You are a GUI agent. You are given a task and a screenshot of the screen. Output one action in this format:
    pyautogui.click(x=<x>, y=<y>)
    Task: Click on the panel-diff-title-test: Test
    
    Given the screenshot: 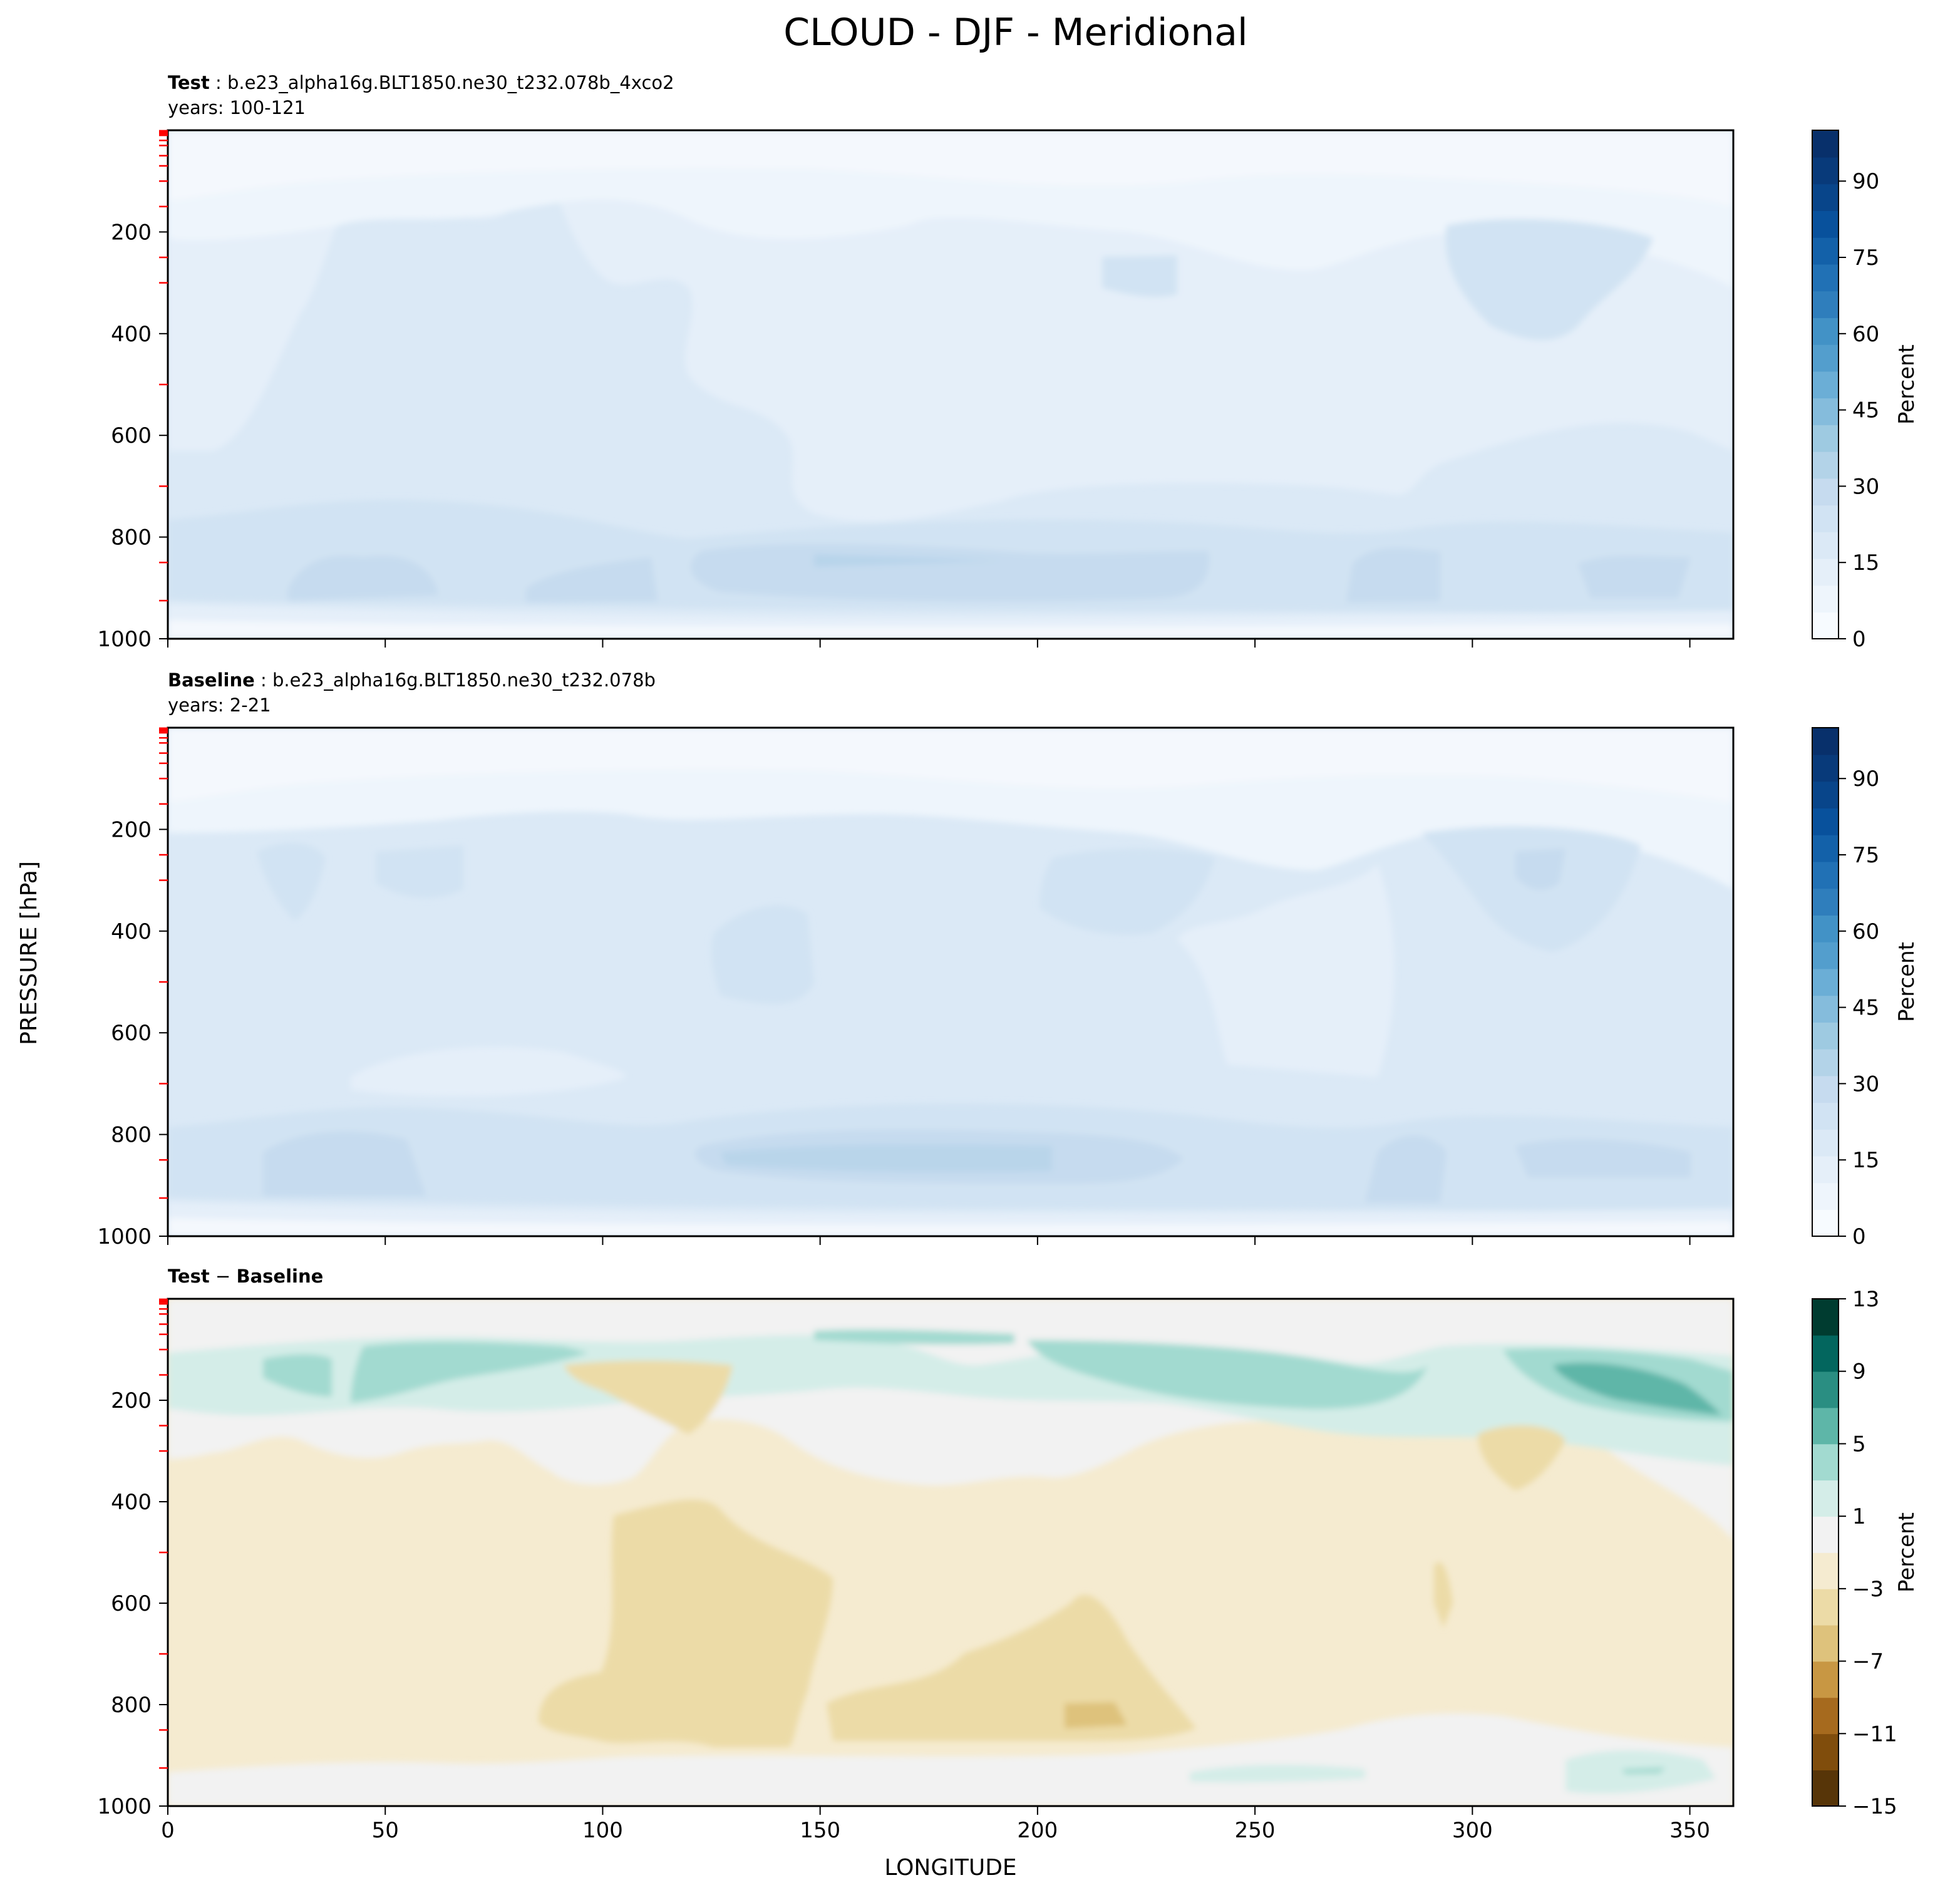 What is the action you would take?
    pyautogui.click(x=189, y=1276)
    